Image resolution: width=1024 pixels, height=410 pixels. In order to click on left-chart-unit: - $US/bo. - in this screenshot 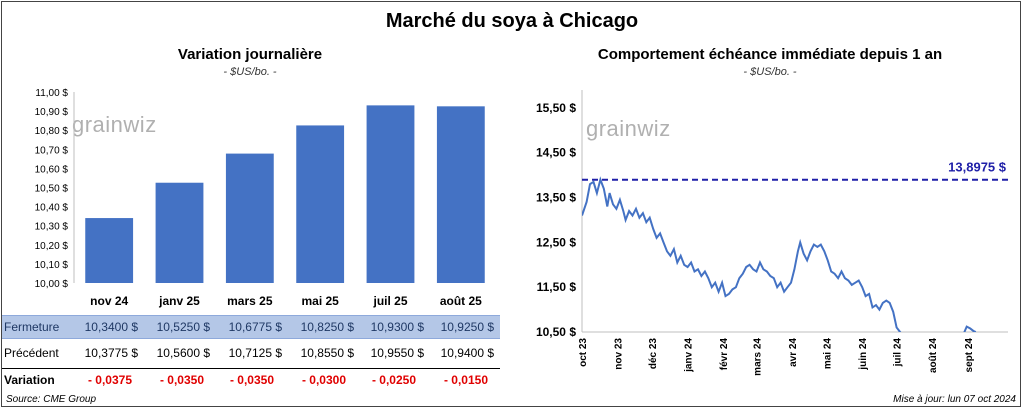, I will do `click(250, 72)`.